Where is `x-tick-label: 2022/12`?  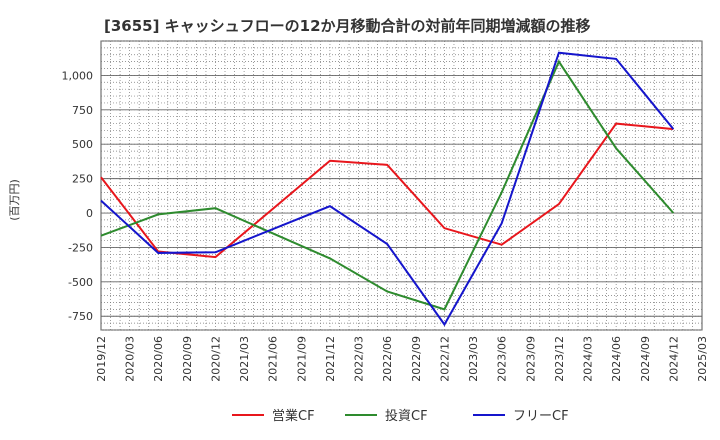
x-tick-label: 2022/12 is located at coordinates (444, 359).